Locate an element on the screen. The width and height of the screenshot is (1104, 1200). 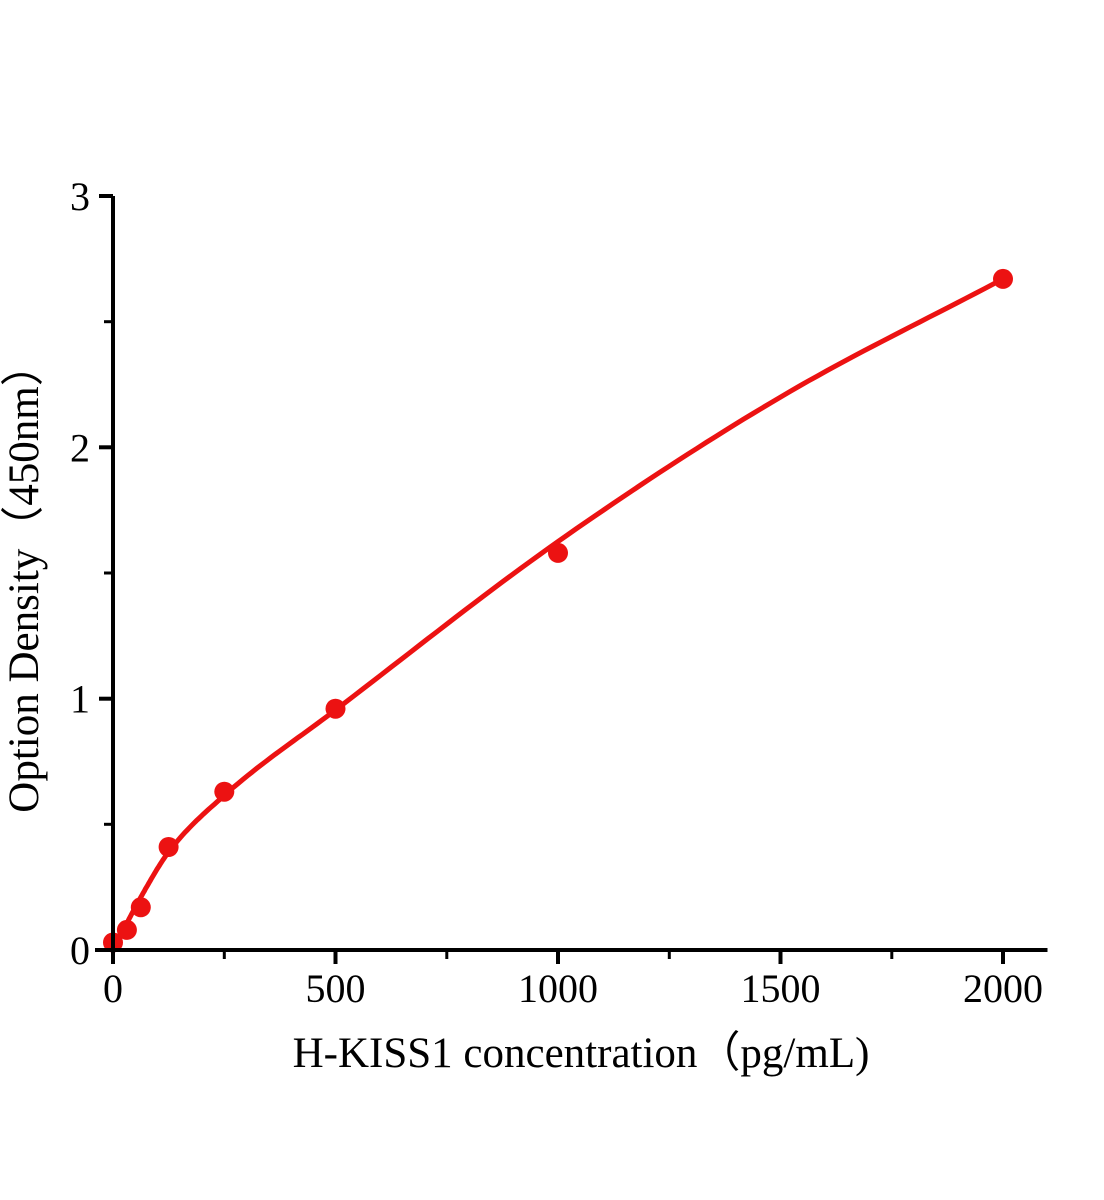
y-axis-tick-label: 2 is located at coordinates (80, 447).